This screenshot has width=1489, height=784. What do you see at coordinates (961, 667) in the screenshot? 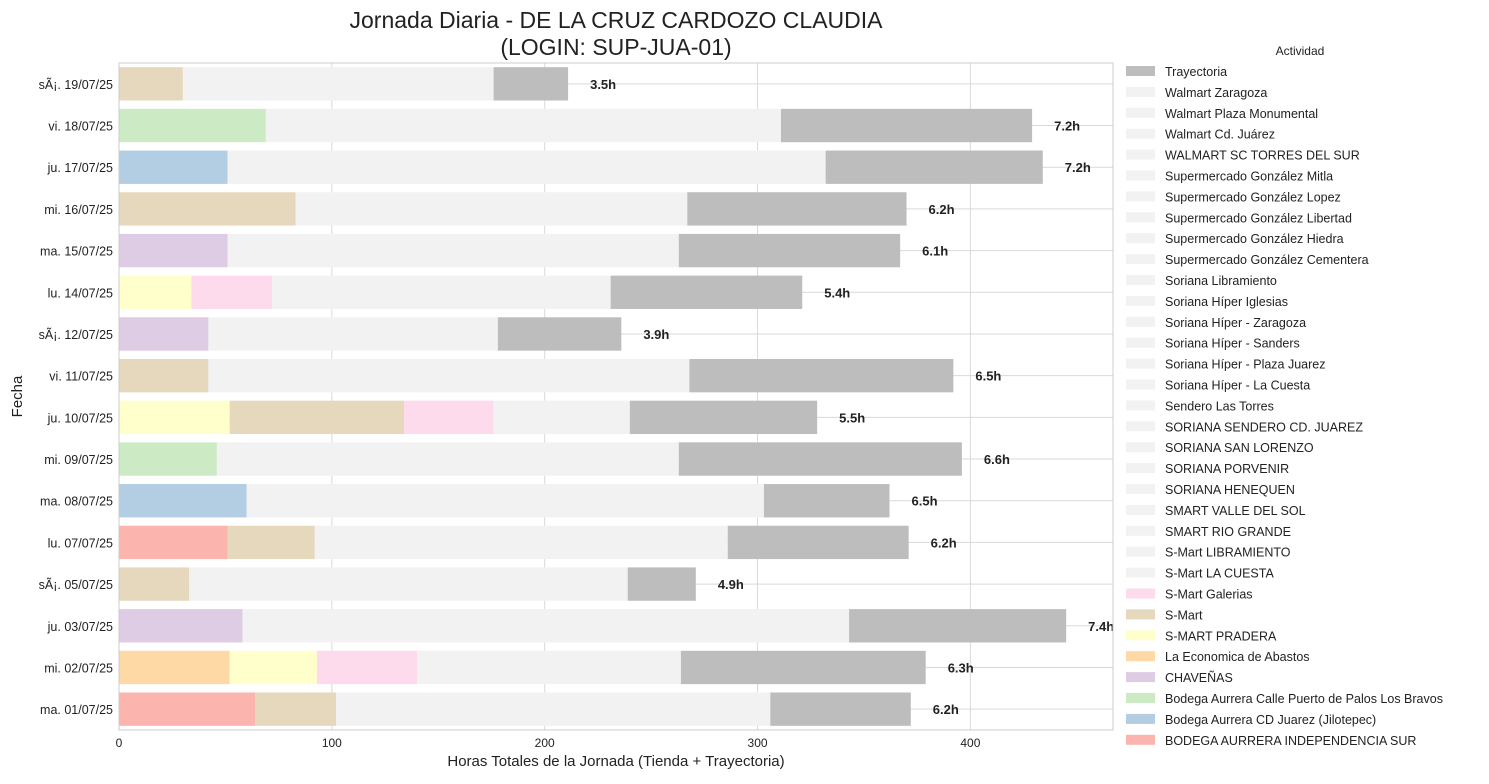
I see `total-label: 6.3h` at bounding box center [961, 667].